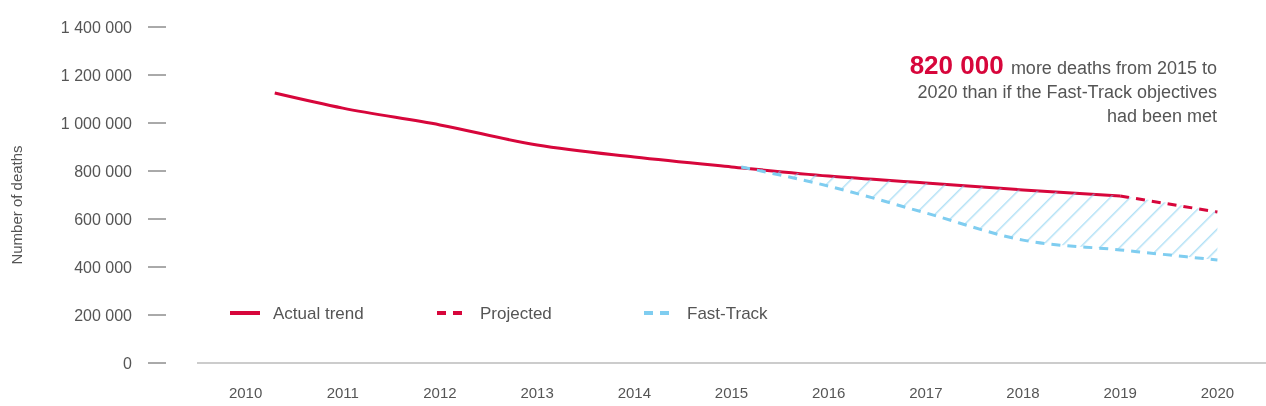  What do you see at coordinates (516, 313) in the screenshot?
I see `legend-label: Projected` at bounding box center [516, 313].